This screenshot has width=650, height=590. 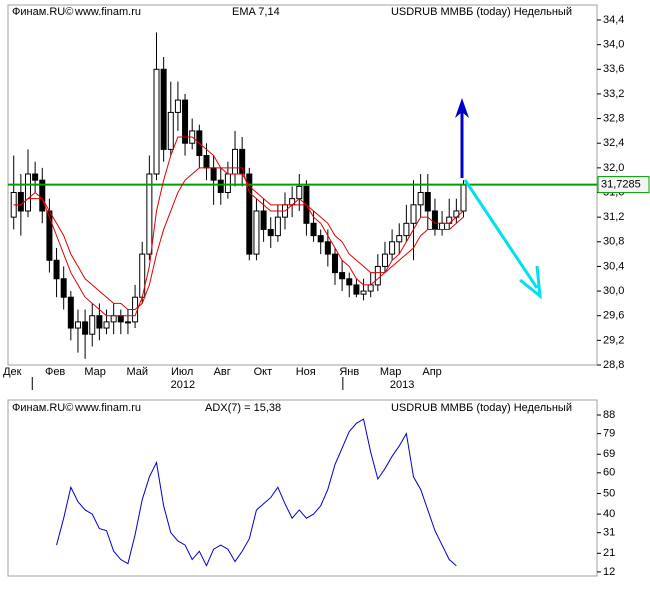 I want to click on price-label: 31,7285, so click(x=621, y=184).